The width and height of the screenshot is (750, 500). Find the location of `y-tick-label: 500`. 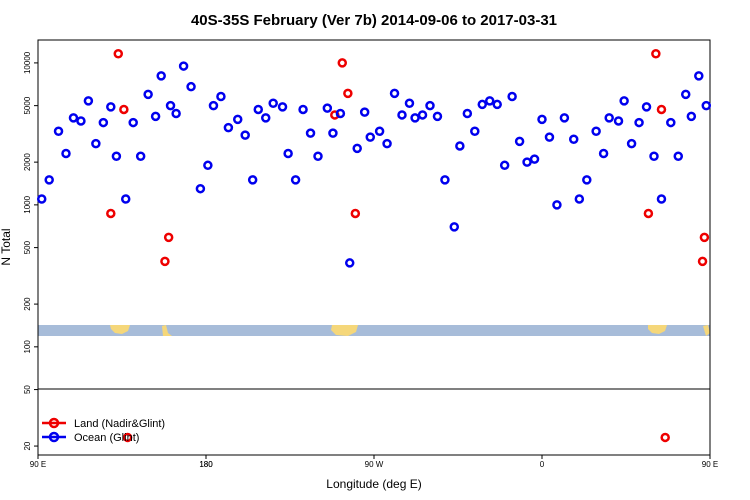

y-tick-label: 500 is located at coordinates (27, 247).